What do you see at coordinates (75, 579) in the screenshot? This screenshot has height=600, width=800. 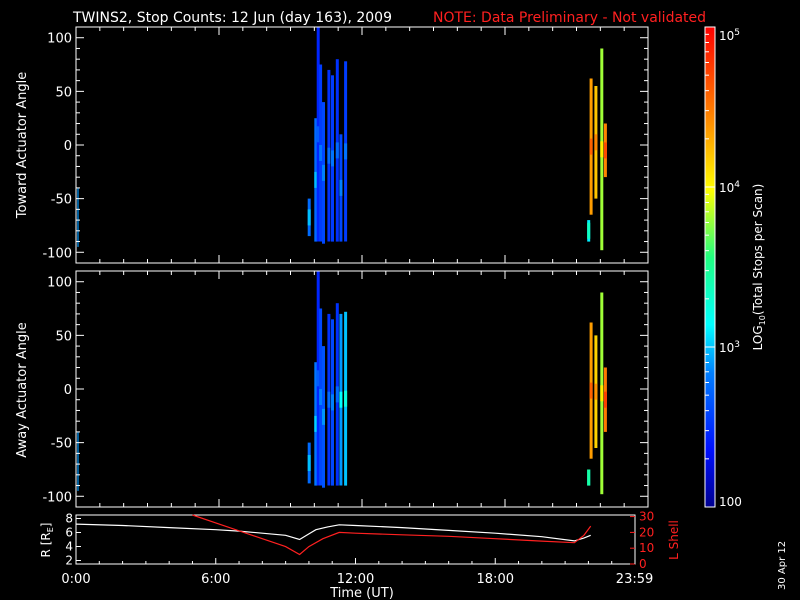 I see `time-xtick-label-0: 0:00` at bounding box center [75, 579].